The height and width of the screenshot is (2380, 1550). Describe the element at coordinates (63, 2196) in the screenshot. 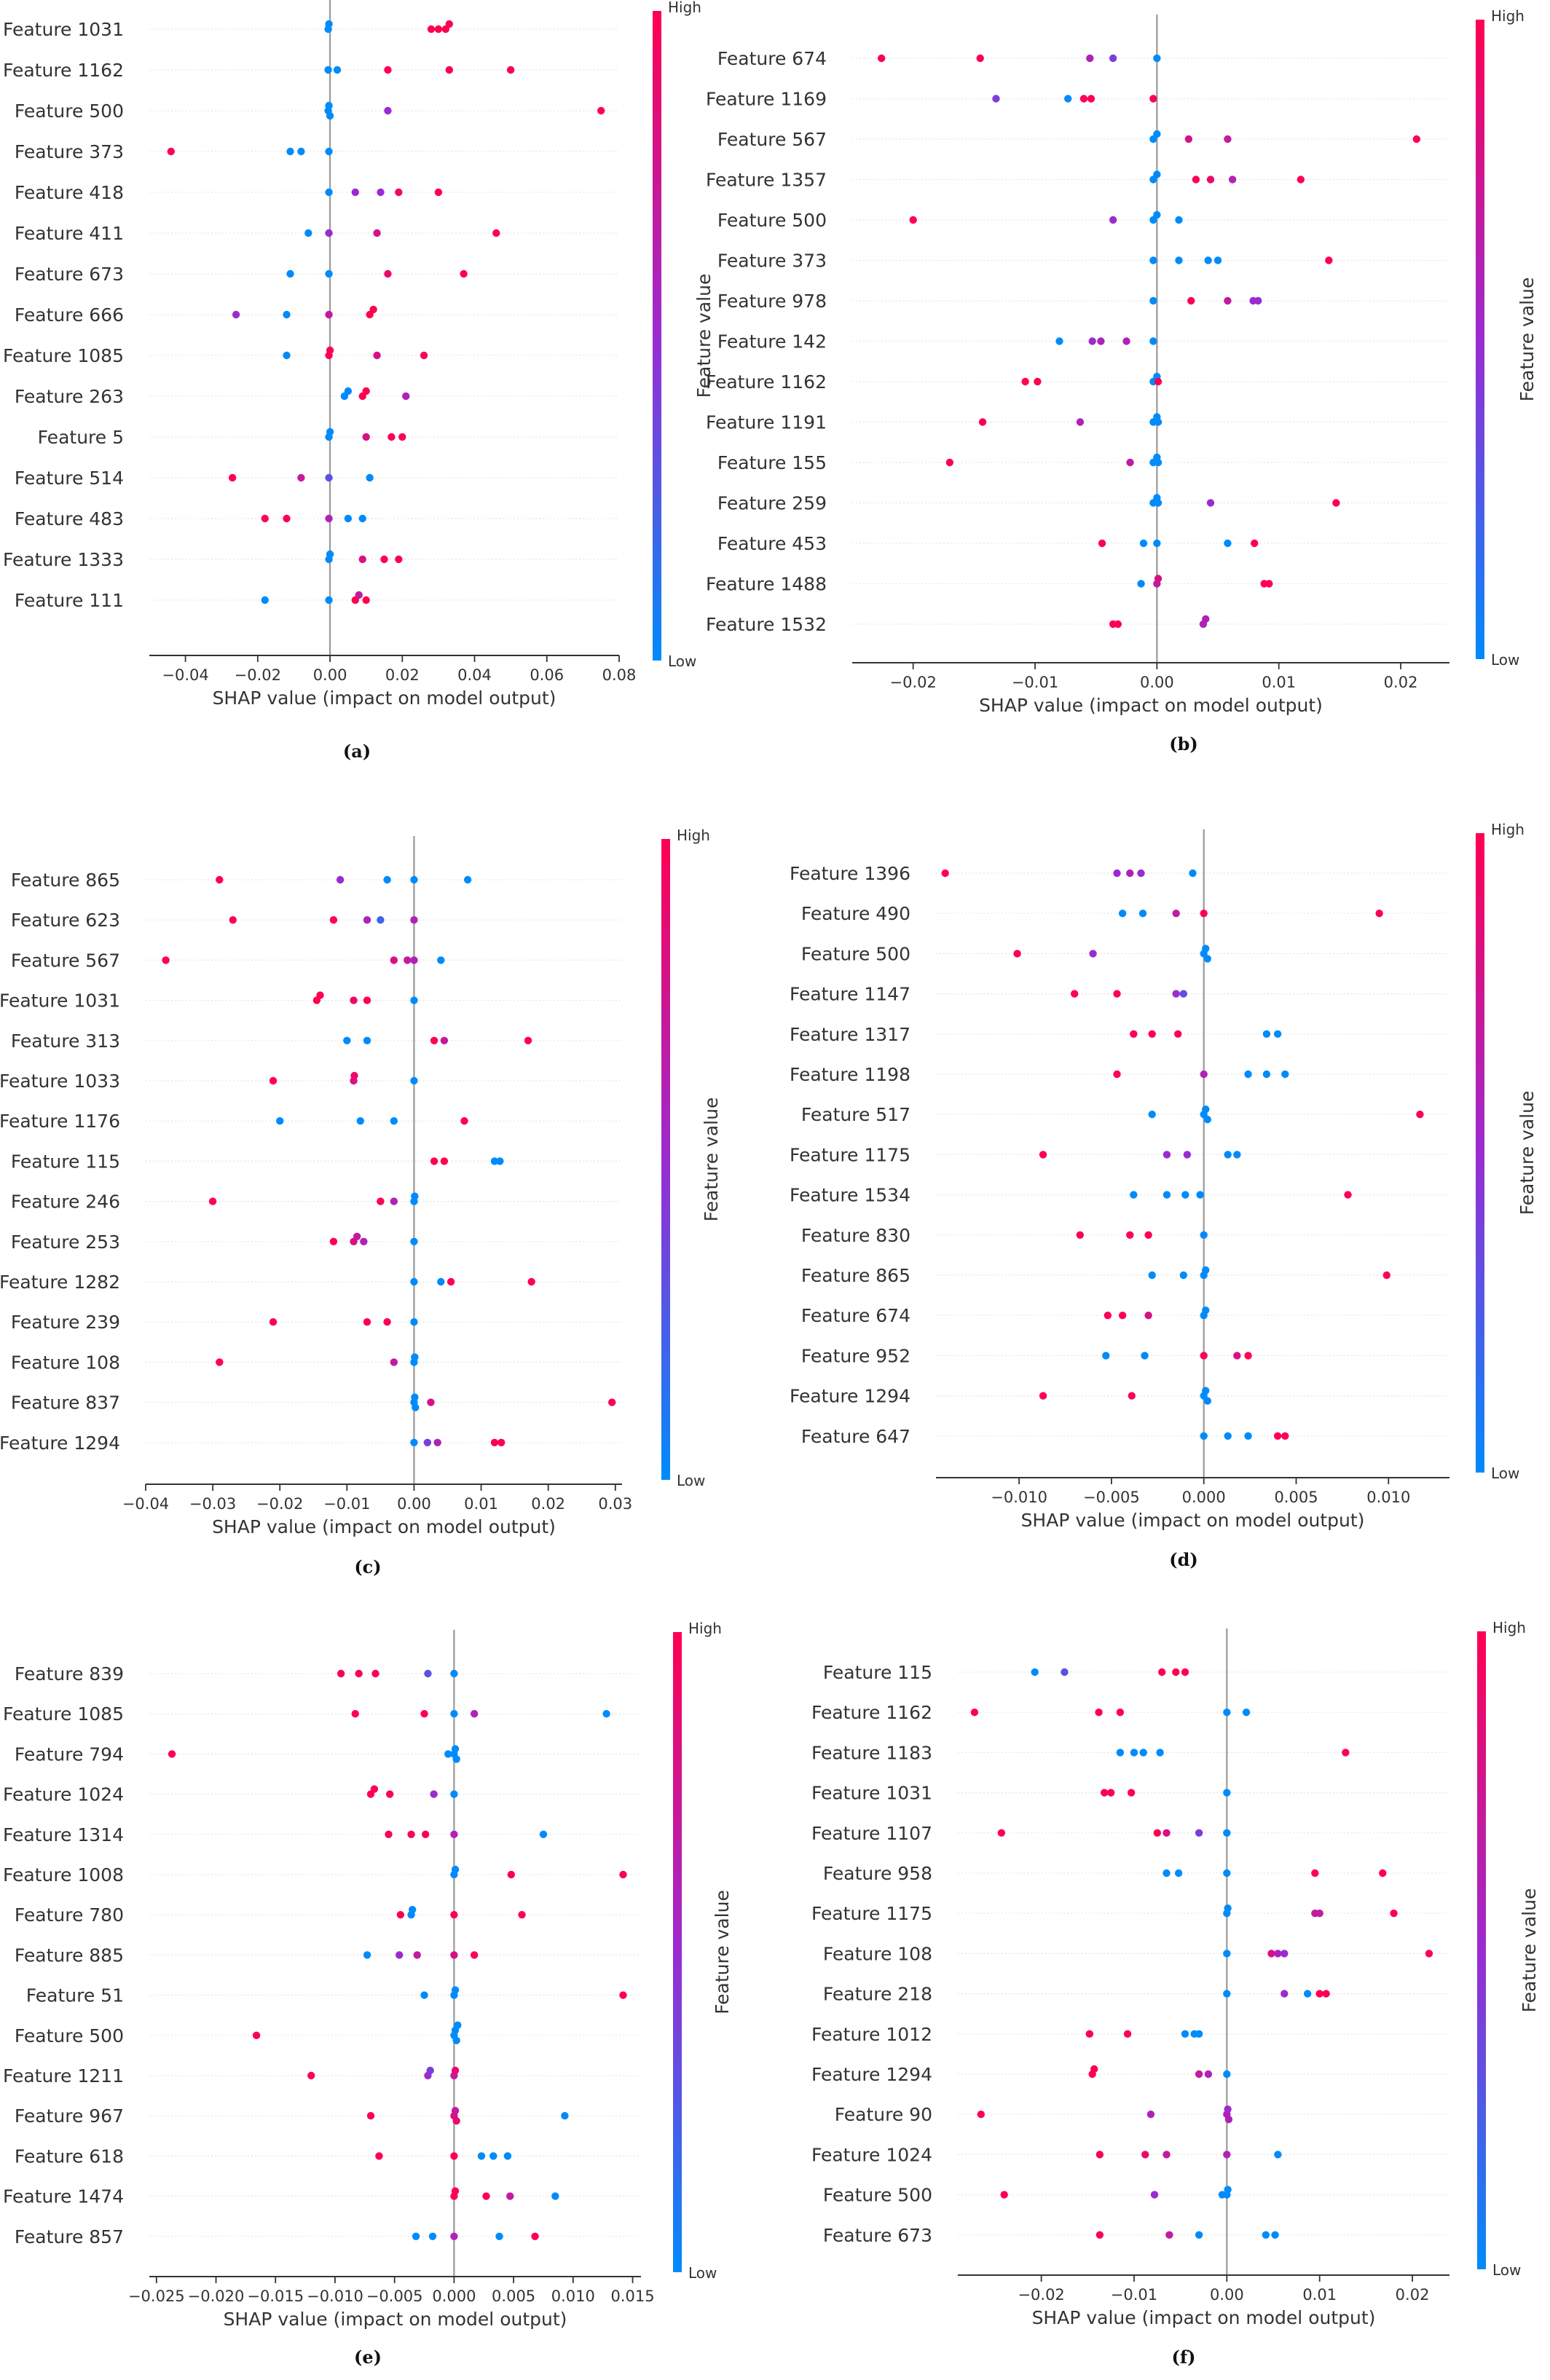

I see `feature-label: Feature 1474` at that location.